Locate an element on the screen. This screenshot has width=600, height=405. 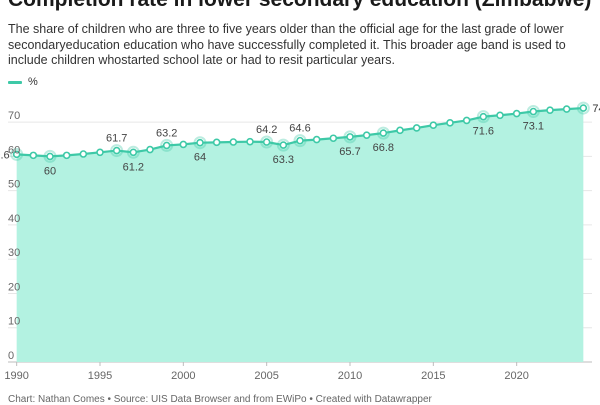
data-label: 64 is located at coordinates (200, 158).